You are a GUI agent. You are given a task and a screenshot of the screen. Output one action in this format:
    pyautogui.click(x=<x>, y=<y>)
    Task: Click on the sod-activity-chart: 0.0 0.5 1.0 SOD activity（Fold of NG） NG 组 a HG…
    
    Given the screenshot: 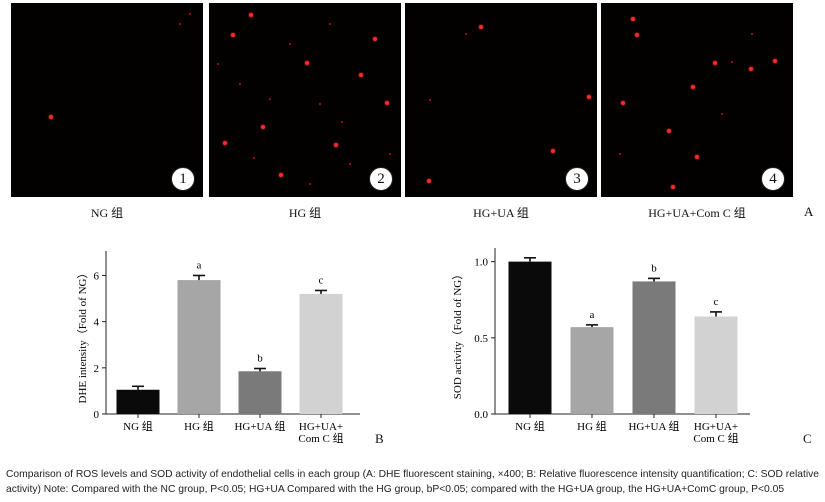 What is the action you would take?
    pyautogui.click(x=600, y=346)
    